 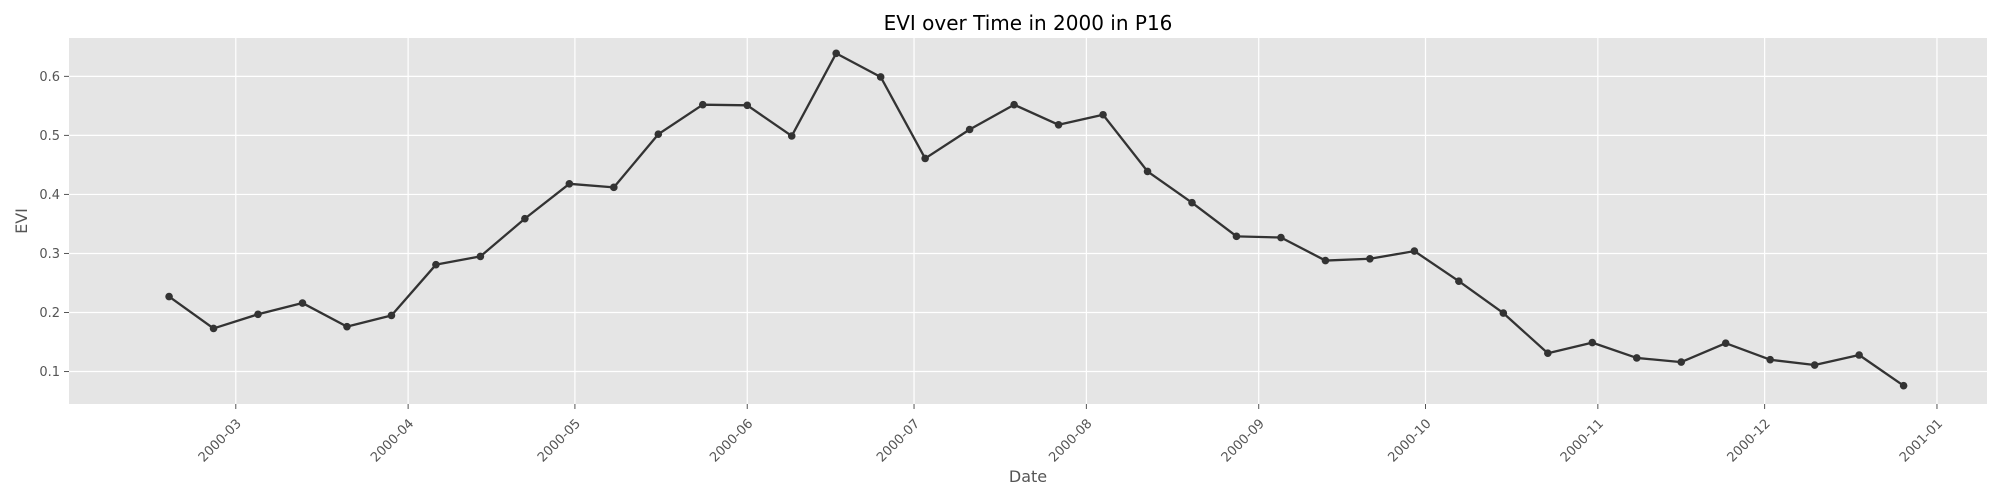 I want to click on y-tick-label: 0.2, so click(x=49, y=313).